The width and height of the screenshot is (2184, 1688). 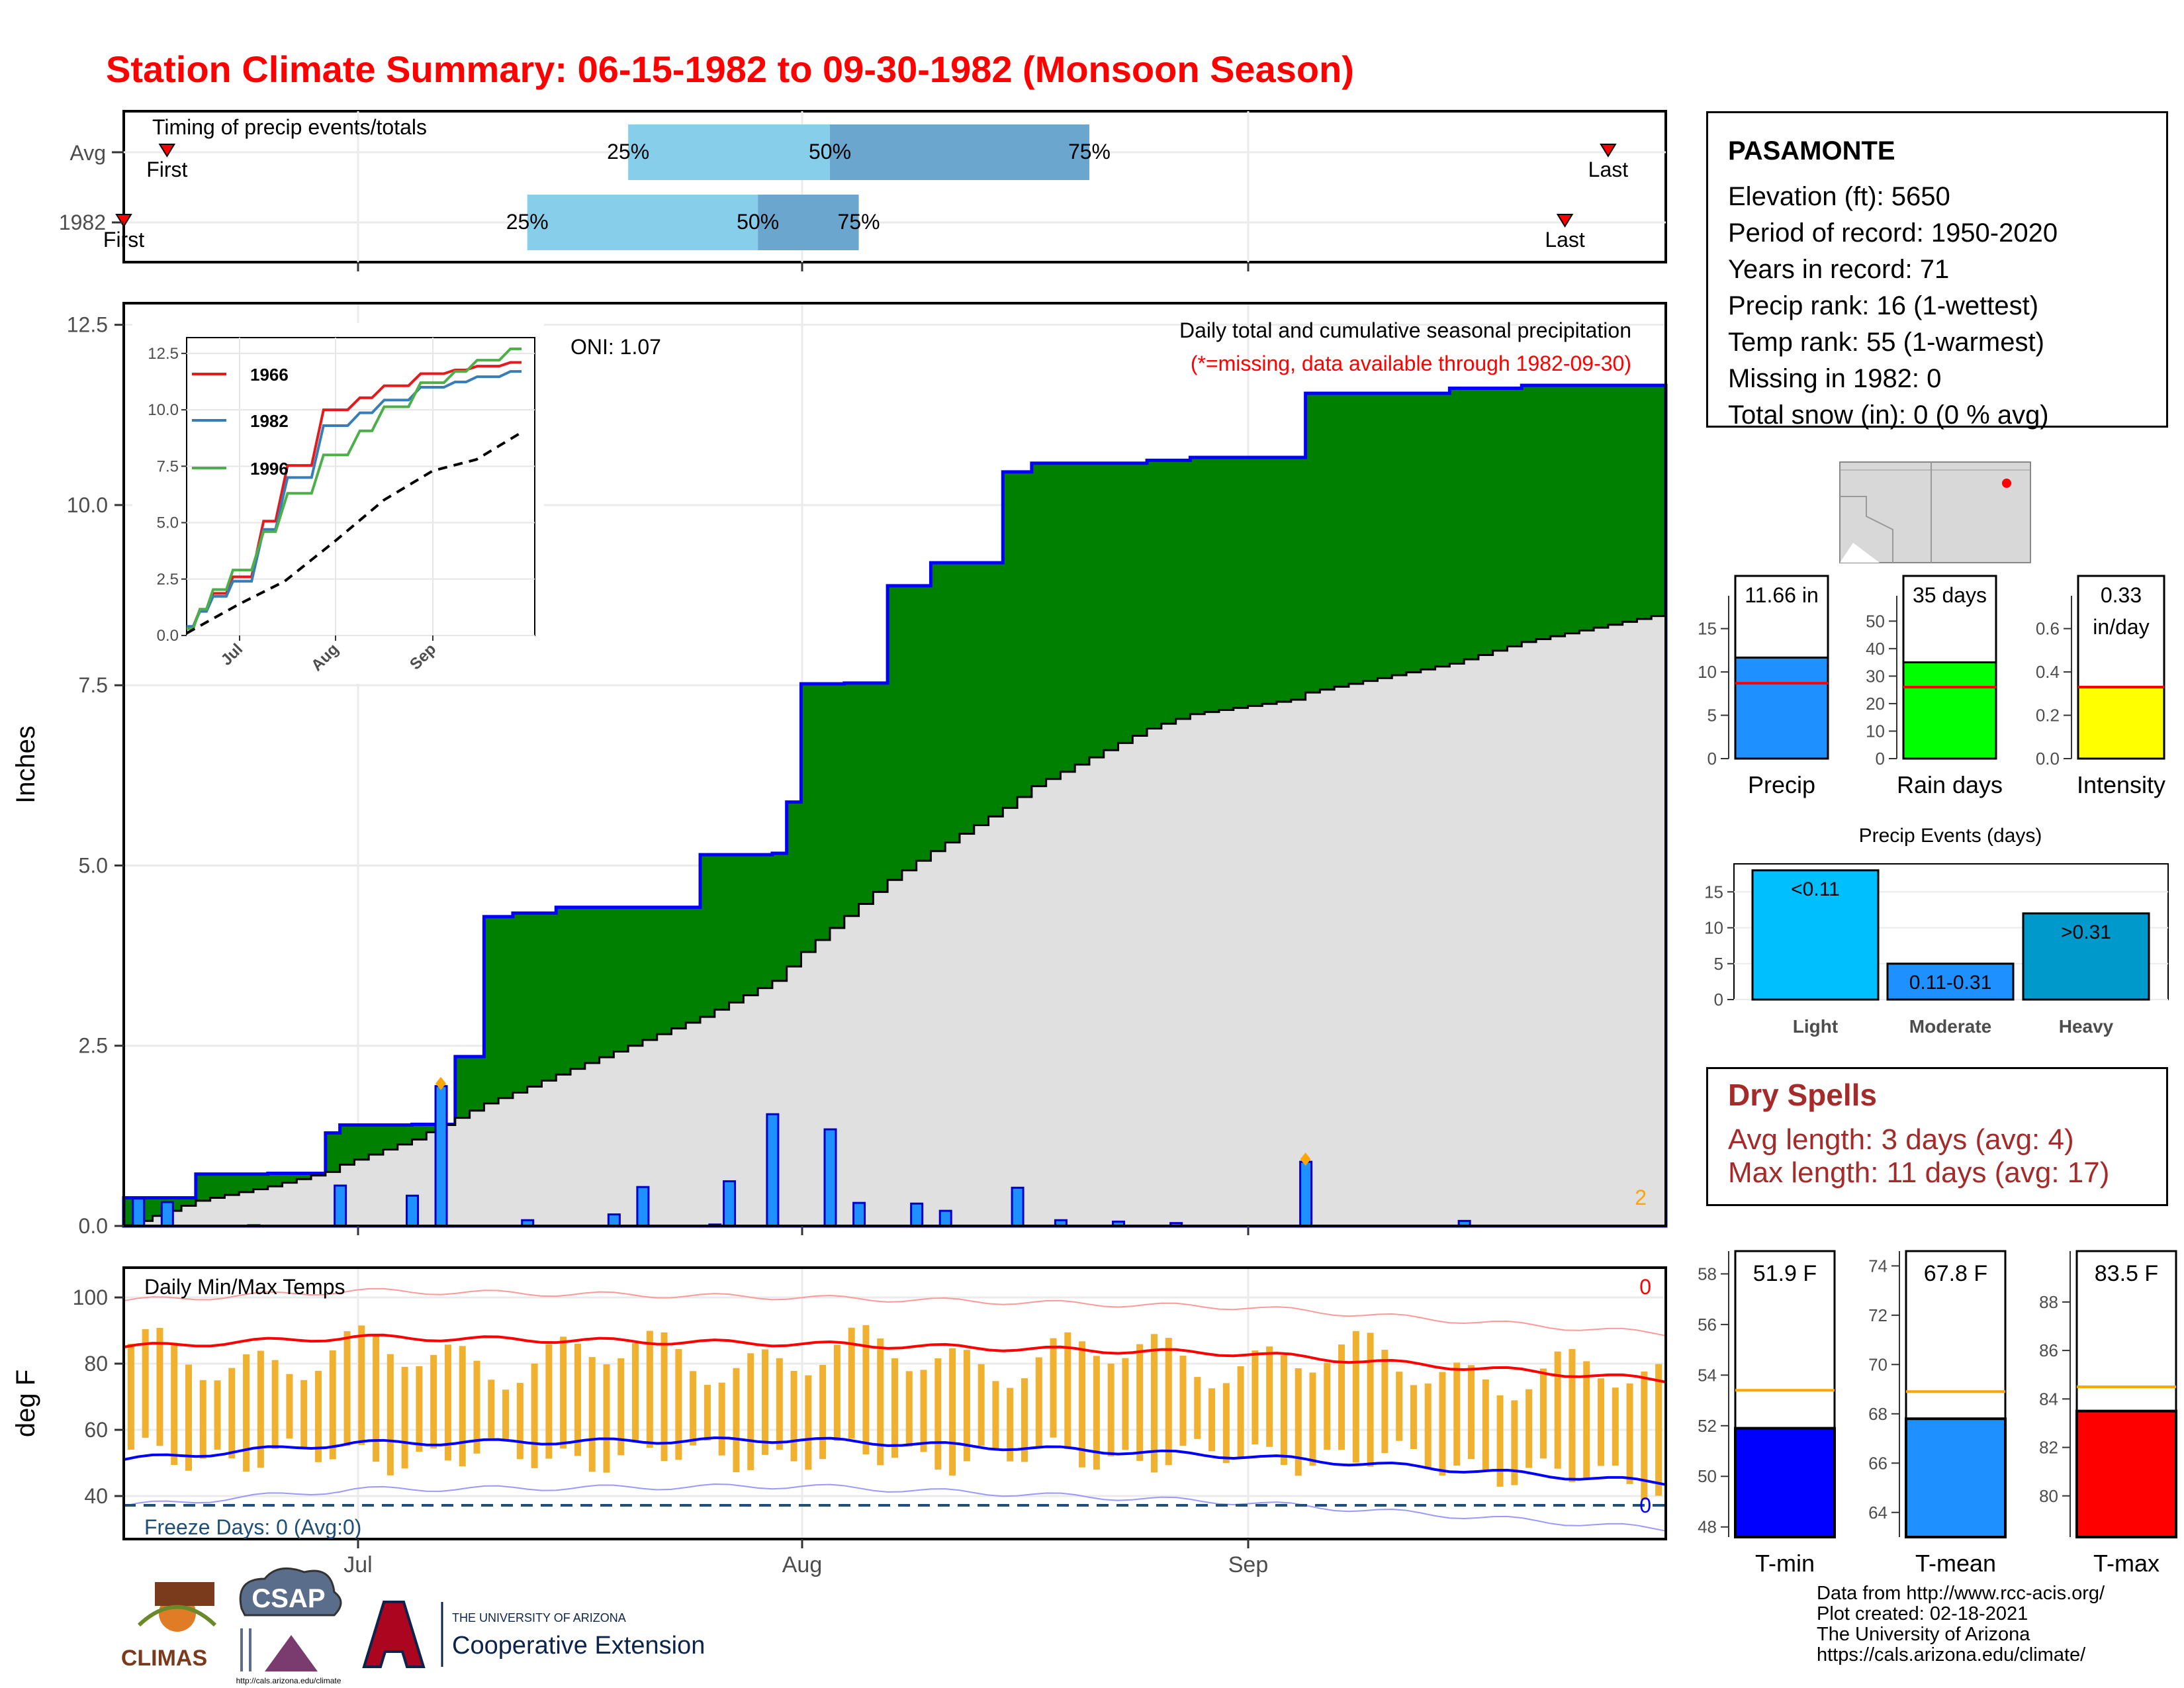 I want to click on precip-total-panel: 0 5 10 15 11.66 in Precip, so click(x=1763, y=686).